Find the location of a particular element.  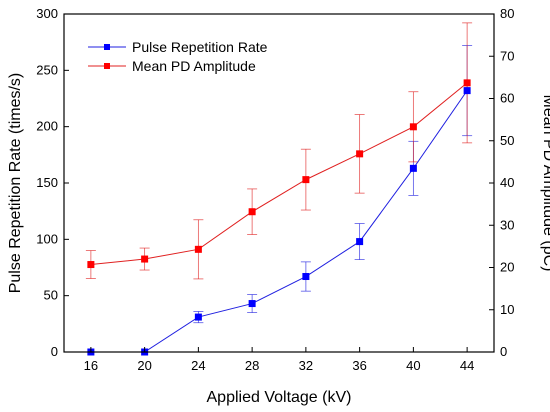

y-left-tick-label: 150 is located at coordinates (47, 182).